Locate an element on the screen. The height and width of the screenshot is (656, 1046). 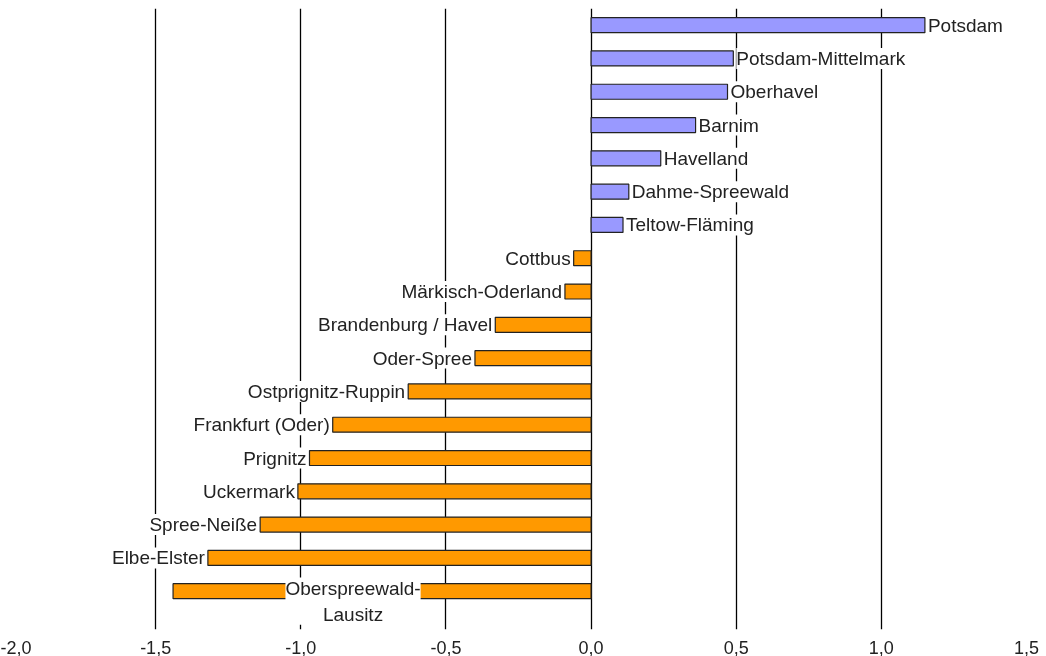
x-tick-label: 1,5 is located at coordinates (1026, 646).